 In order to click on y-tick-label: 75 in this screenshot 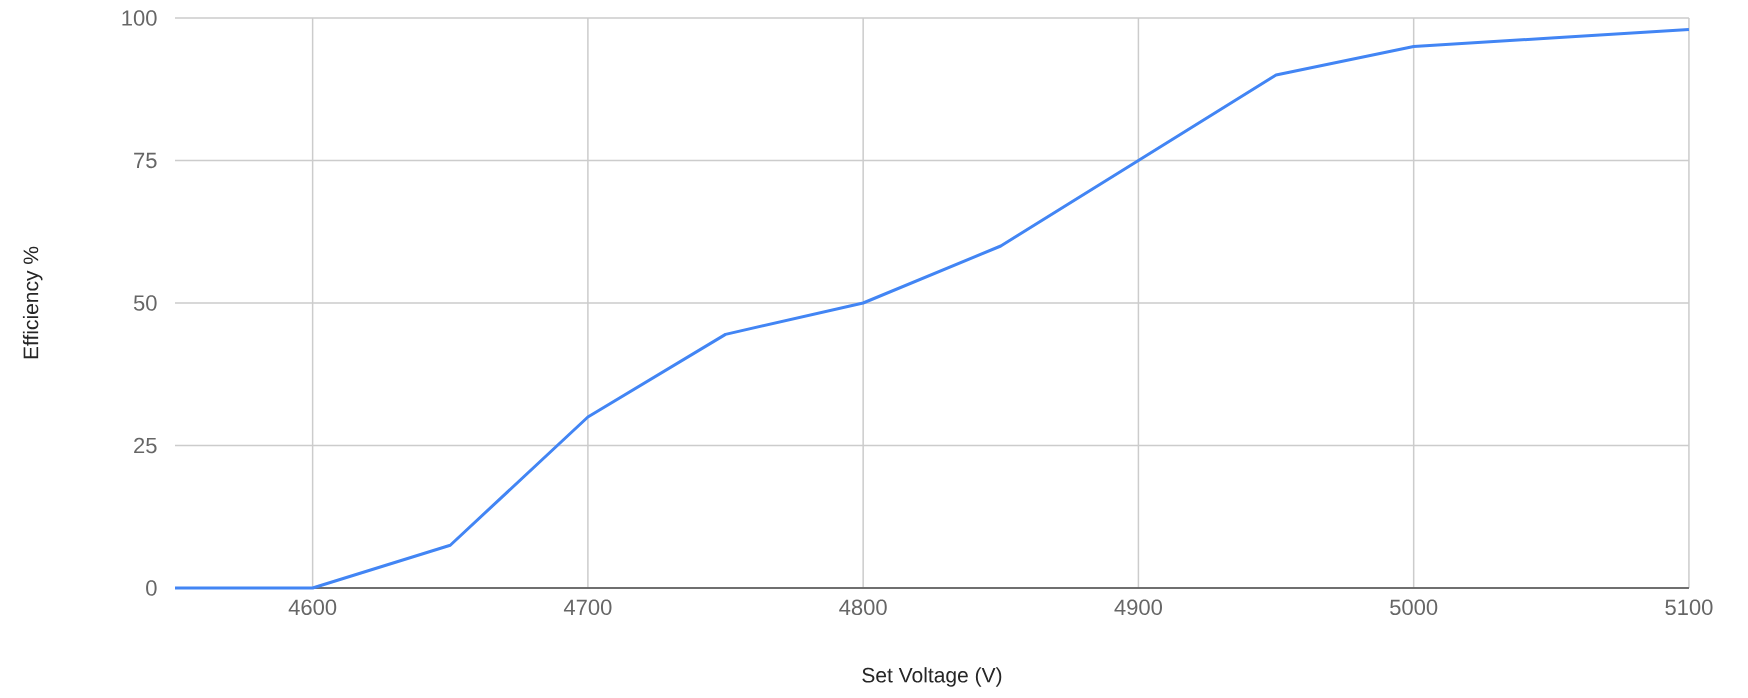, I will do `click(145, 160)`.